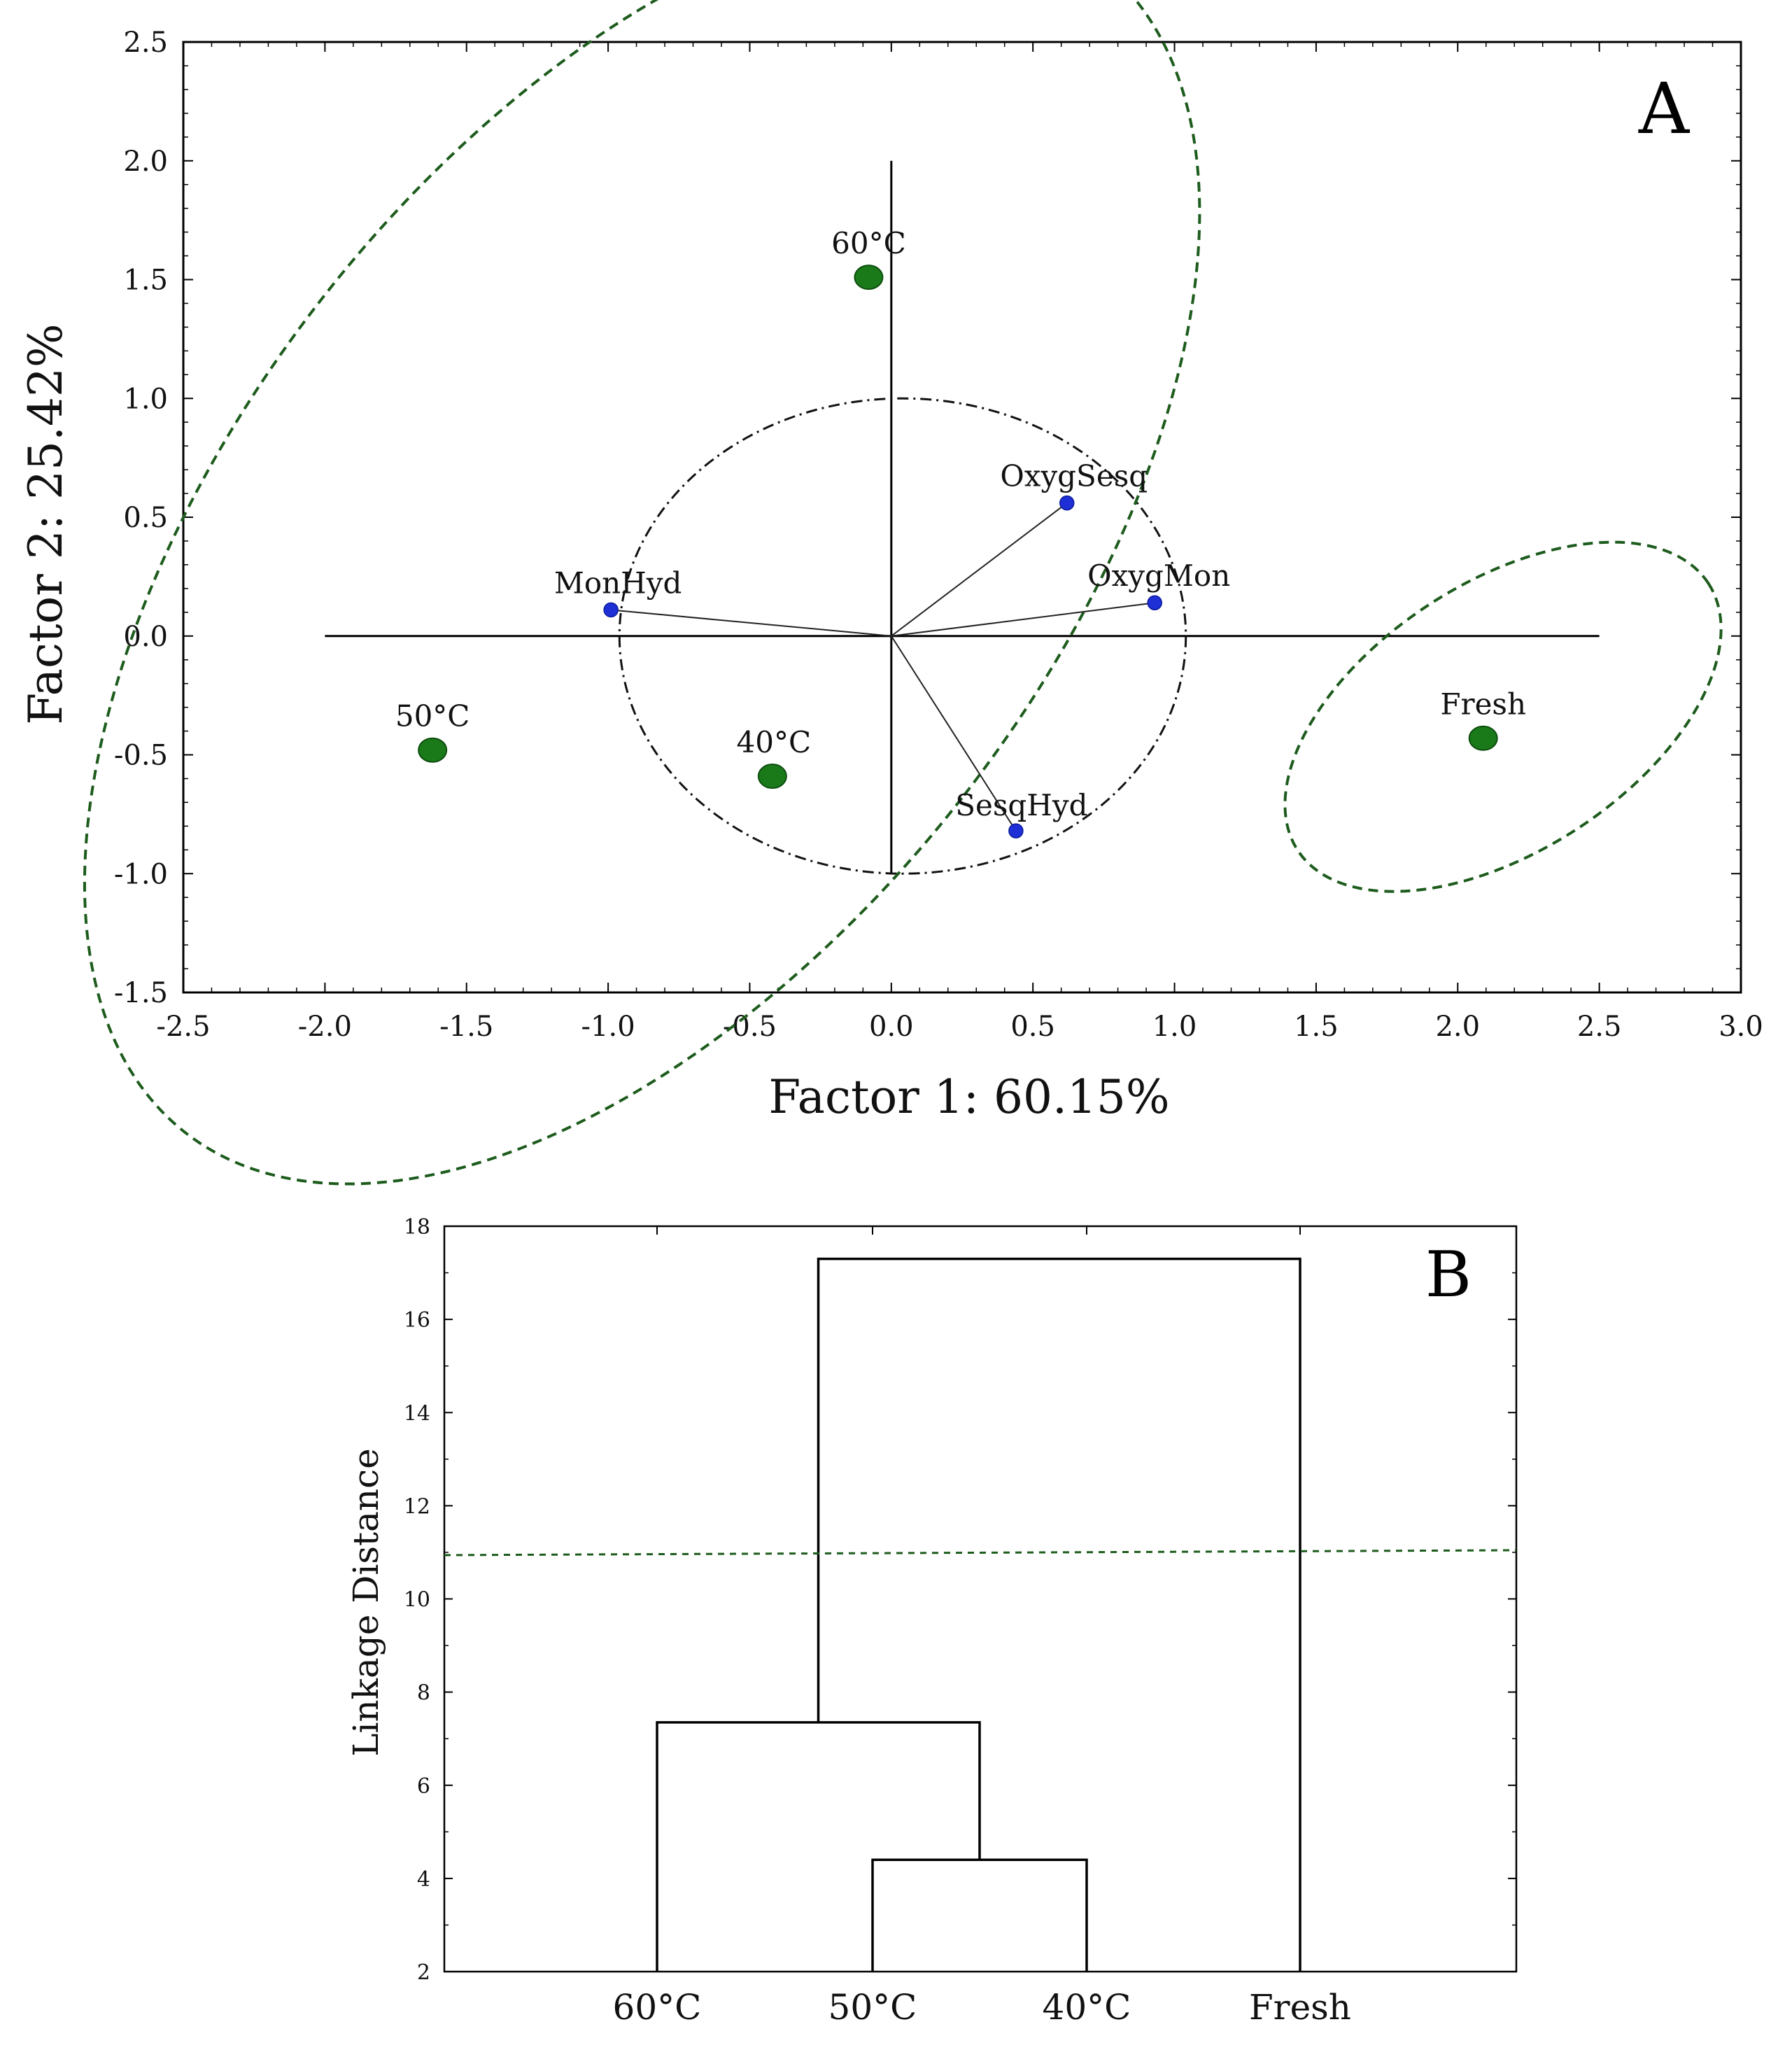 Image resolution: width=1792 pixels, height=2050 pixels. Describe the element at coordinates (1059, 1614) in the screenshot. I see `branch-root-fresh` at that location.